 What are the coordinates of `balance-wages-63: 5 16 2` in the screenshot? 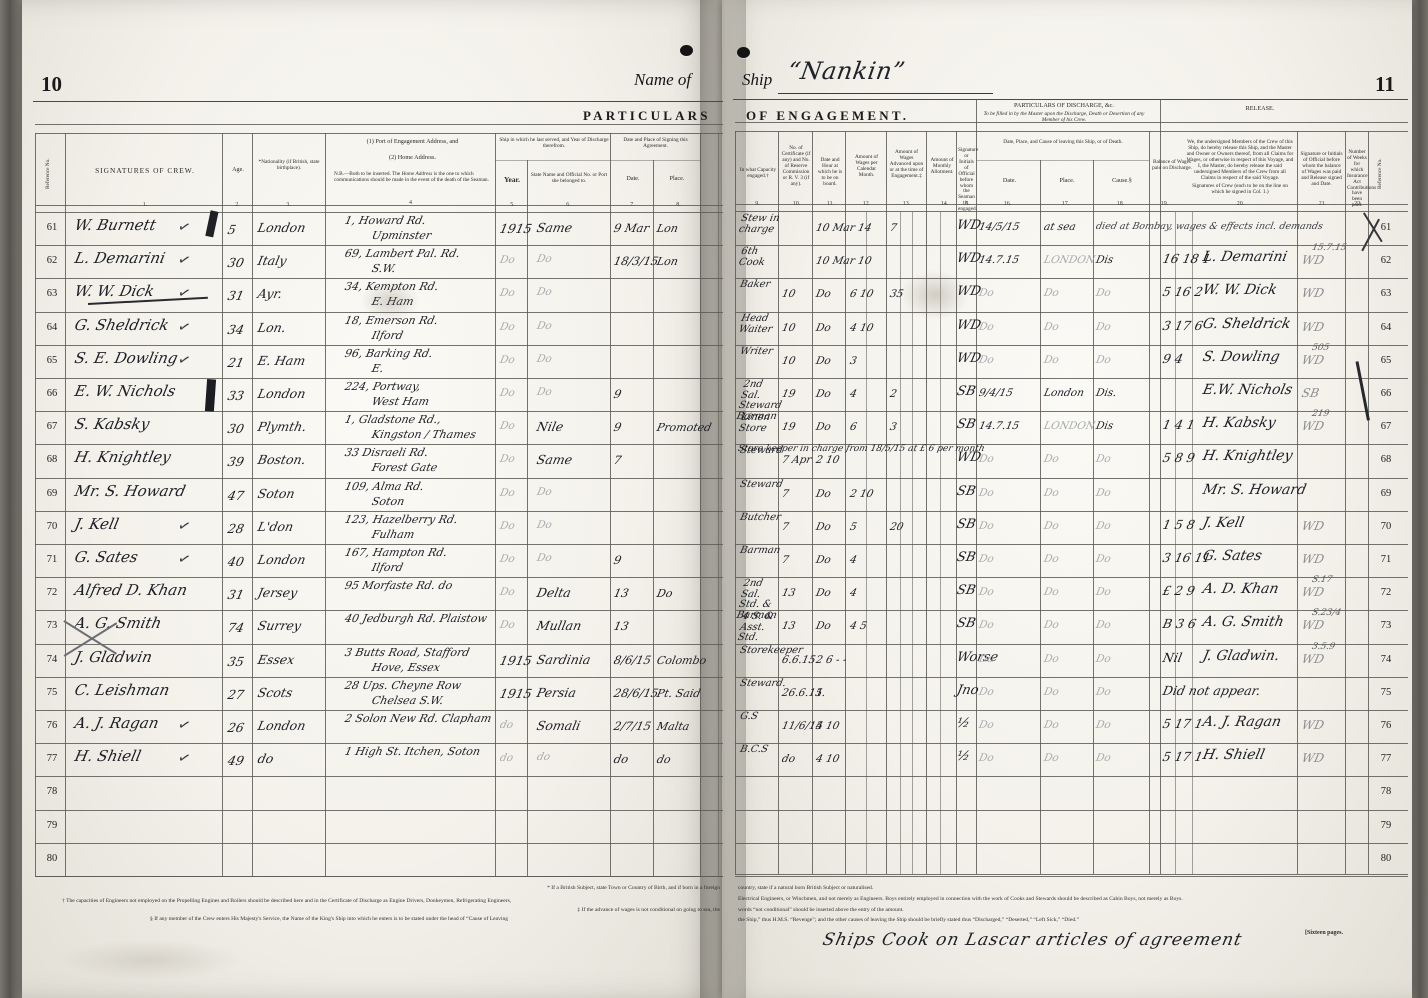 It's located at (1183, 292).